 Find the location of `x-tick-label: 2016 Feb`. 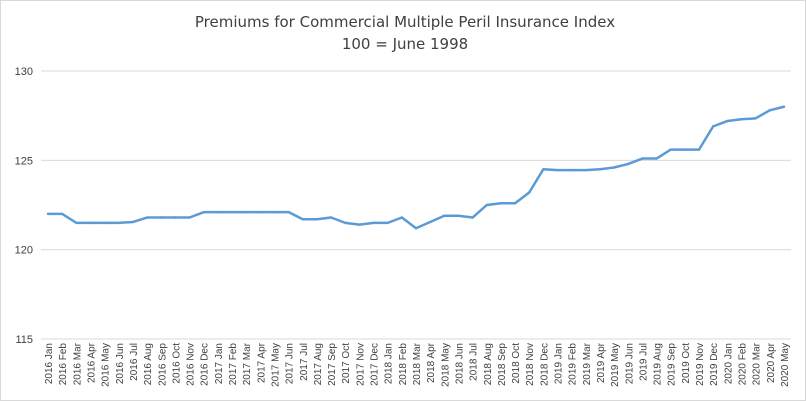

x-tick-label: 2016 Feb is located at coordinates (63, 364).